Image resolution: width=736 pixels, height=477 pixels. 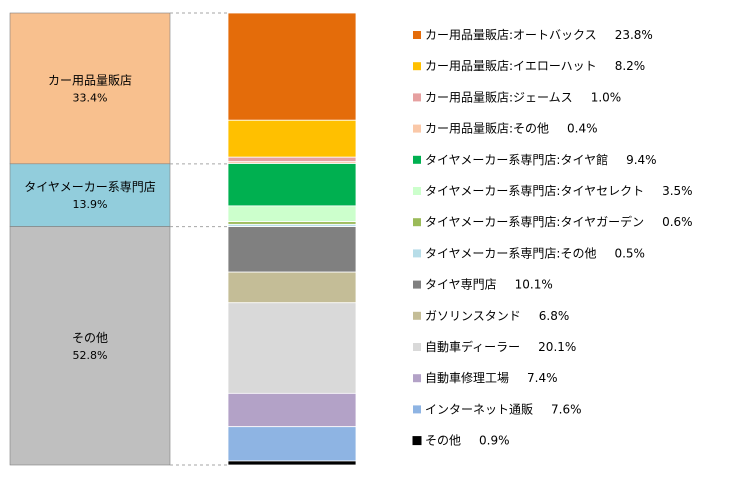 I want to click on legend-value-11: 7.4%, so click(x=542, y=378).